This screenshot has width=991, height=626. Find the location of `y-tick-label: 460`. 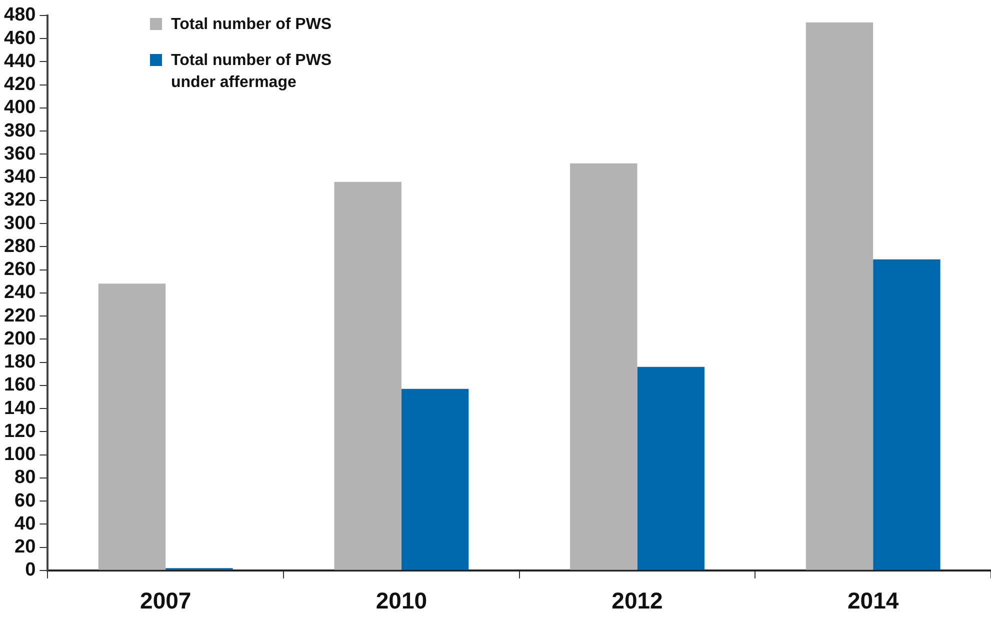

y-tick-label: 460 is located at coordinates (20, 38).